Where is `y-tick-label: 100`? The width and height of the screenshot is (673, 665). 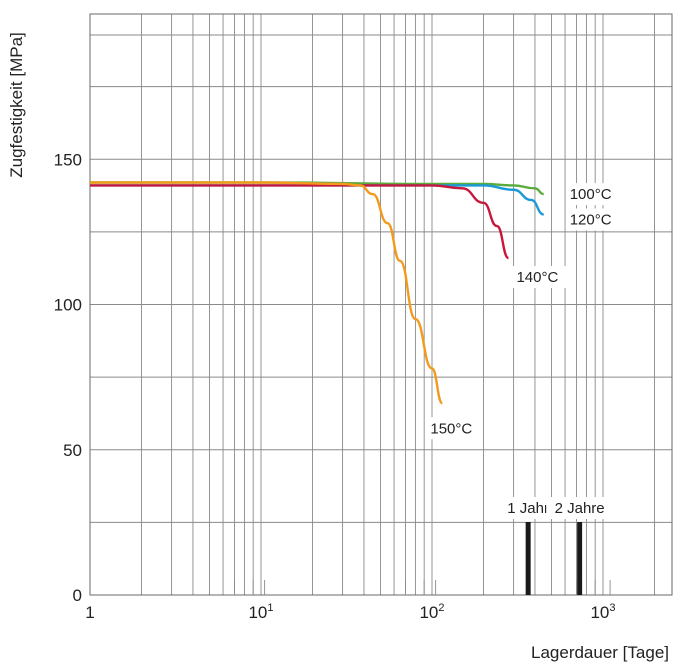
y-tick-label: 100 is located at coordinates (68, 305).